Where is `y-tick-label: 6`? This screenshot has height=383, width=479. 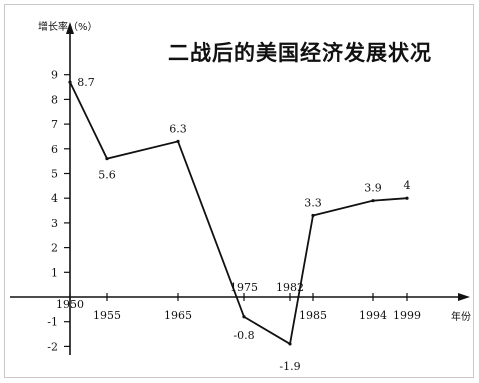
y-tick-label: 6 is located at coordinates (54, 149).